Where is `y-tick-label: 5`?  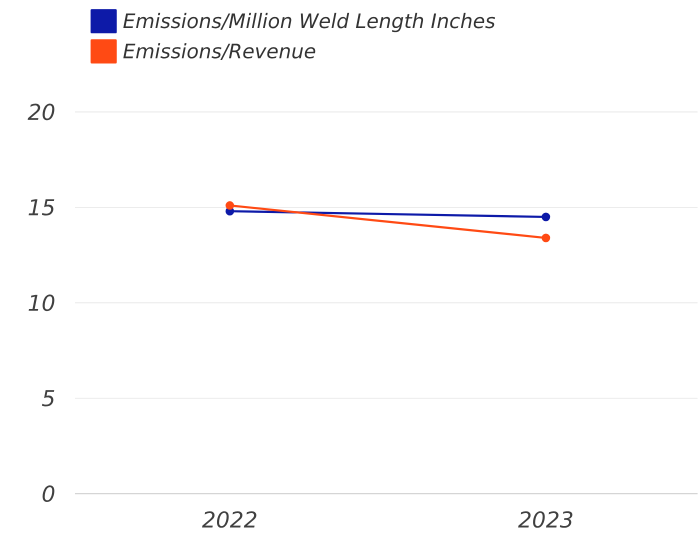 y-tick-label: 5 is located at coordinates (48, 398).